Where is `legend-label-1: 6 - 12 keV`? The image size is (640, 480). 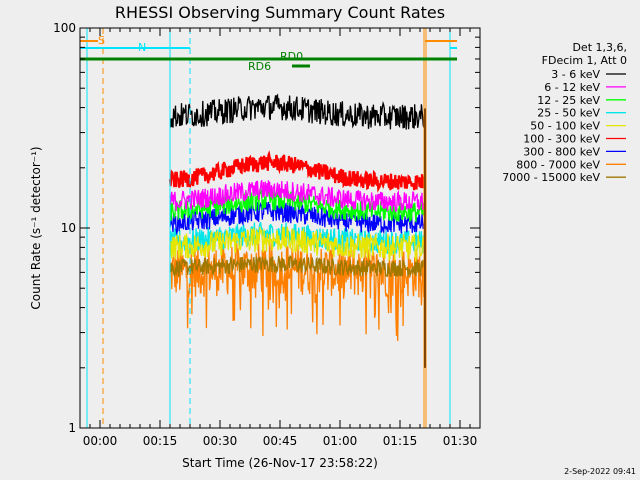
legend-label-1: 6 - 12 keV is located at coordinates (572, 87).